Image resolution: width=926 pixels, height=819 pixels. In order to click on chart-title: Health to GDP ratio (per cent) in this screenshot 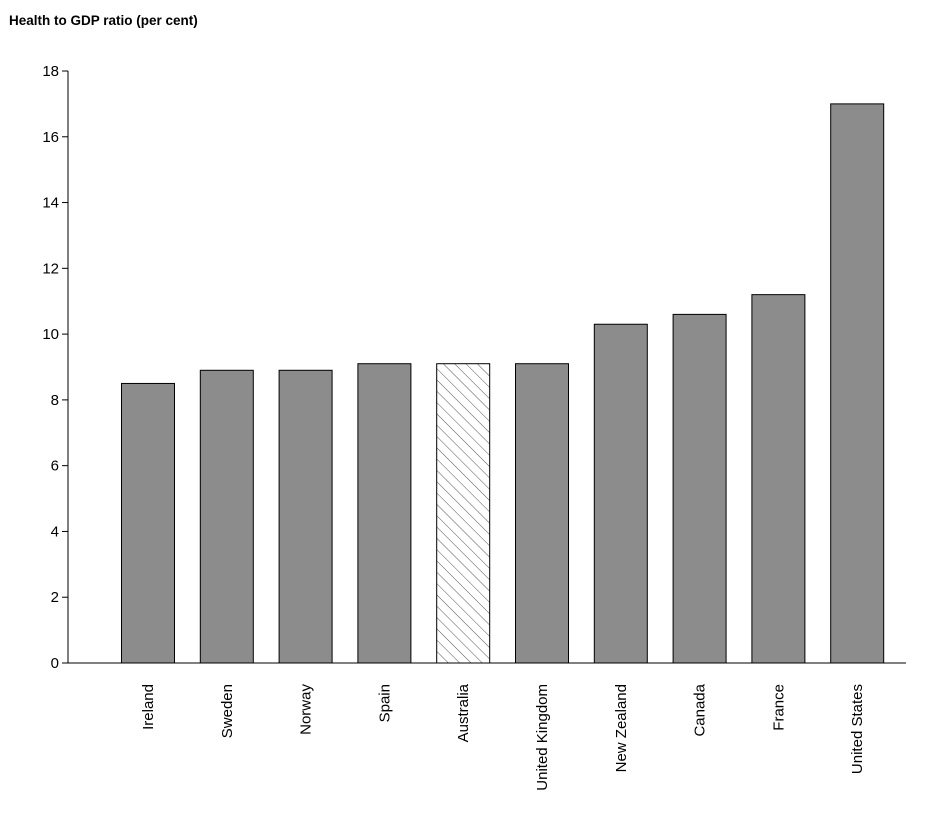, I will do `click(103, 20)`.